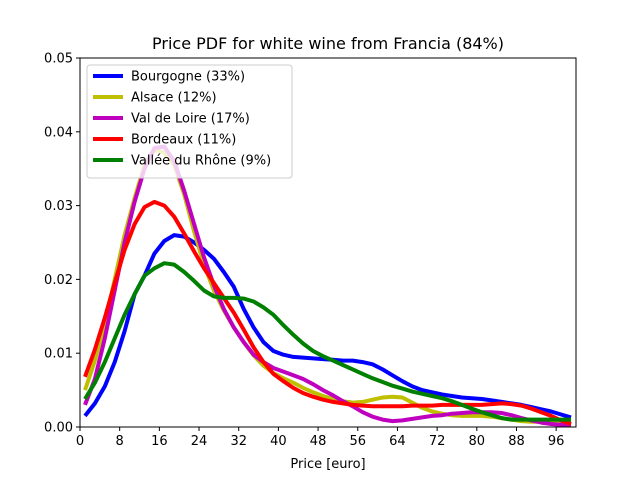 This screenshot has height=480, width=640. I want to click on y-tick-label: 0.03, so click(58, 206).